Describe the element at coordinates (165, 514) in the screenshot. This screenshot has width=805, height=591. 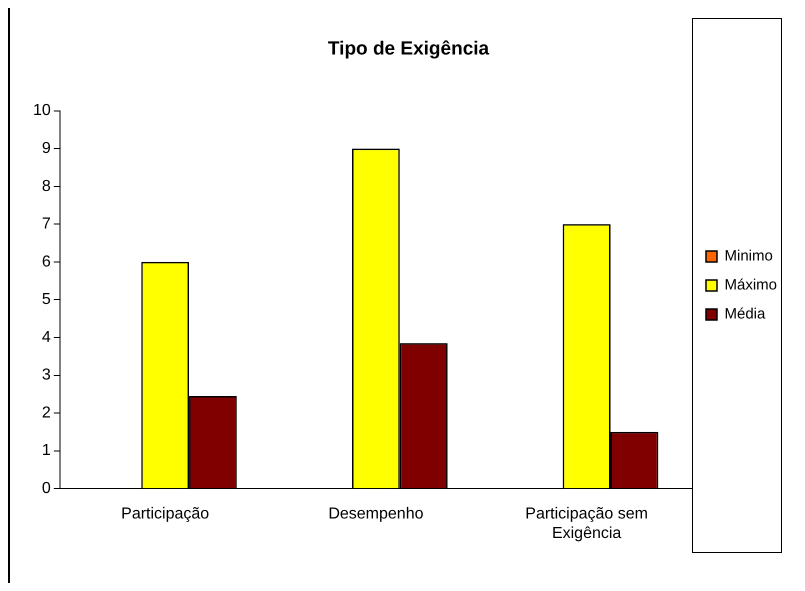
I see `x-tick-label: Participação` at that location.